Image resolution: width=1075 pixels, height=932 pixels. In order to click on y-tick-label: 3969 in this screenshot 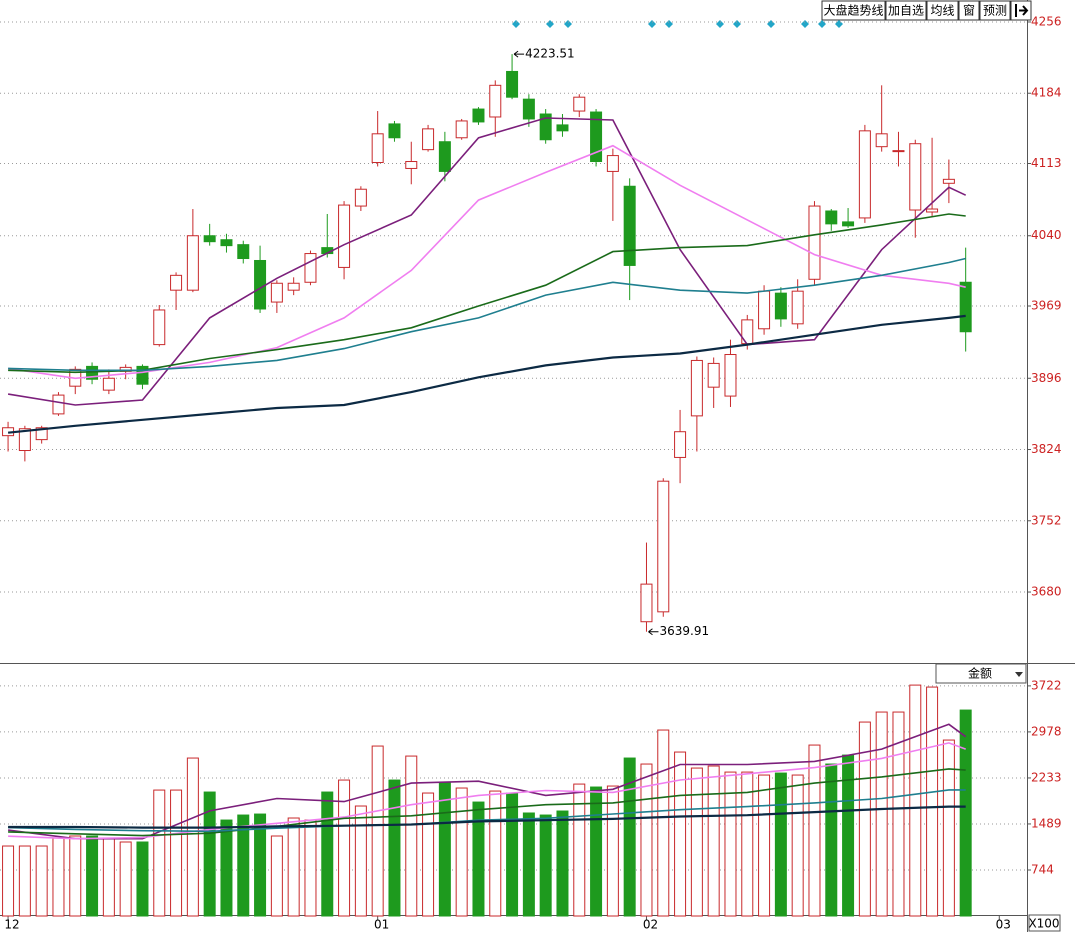, I will do `click(1046, 306)`.